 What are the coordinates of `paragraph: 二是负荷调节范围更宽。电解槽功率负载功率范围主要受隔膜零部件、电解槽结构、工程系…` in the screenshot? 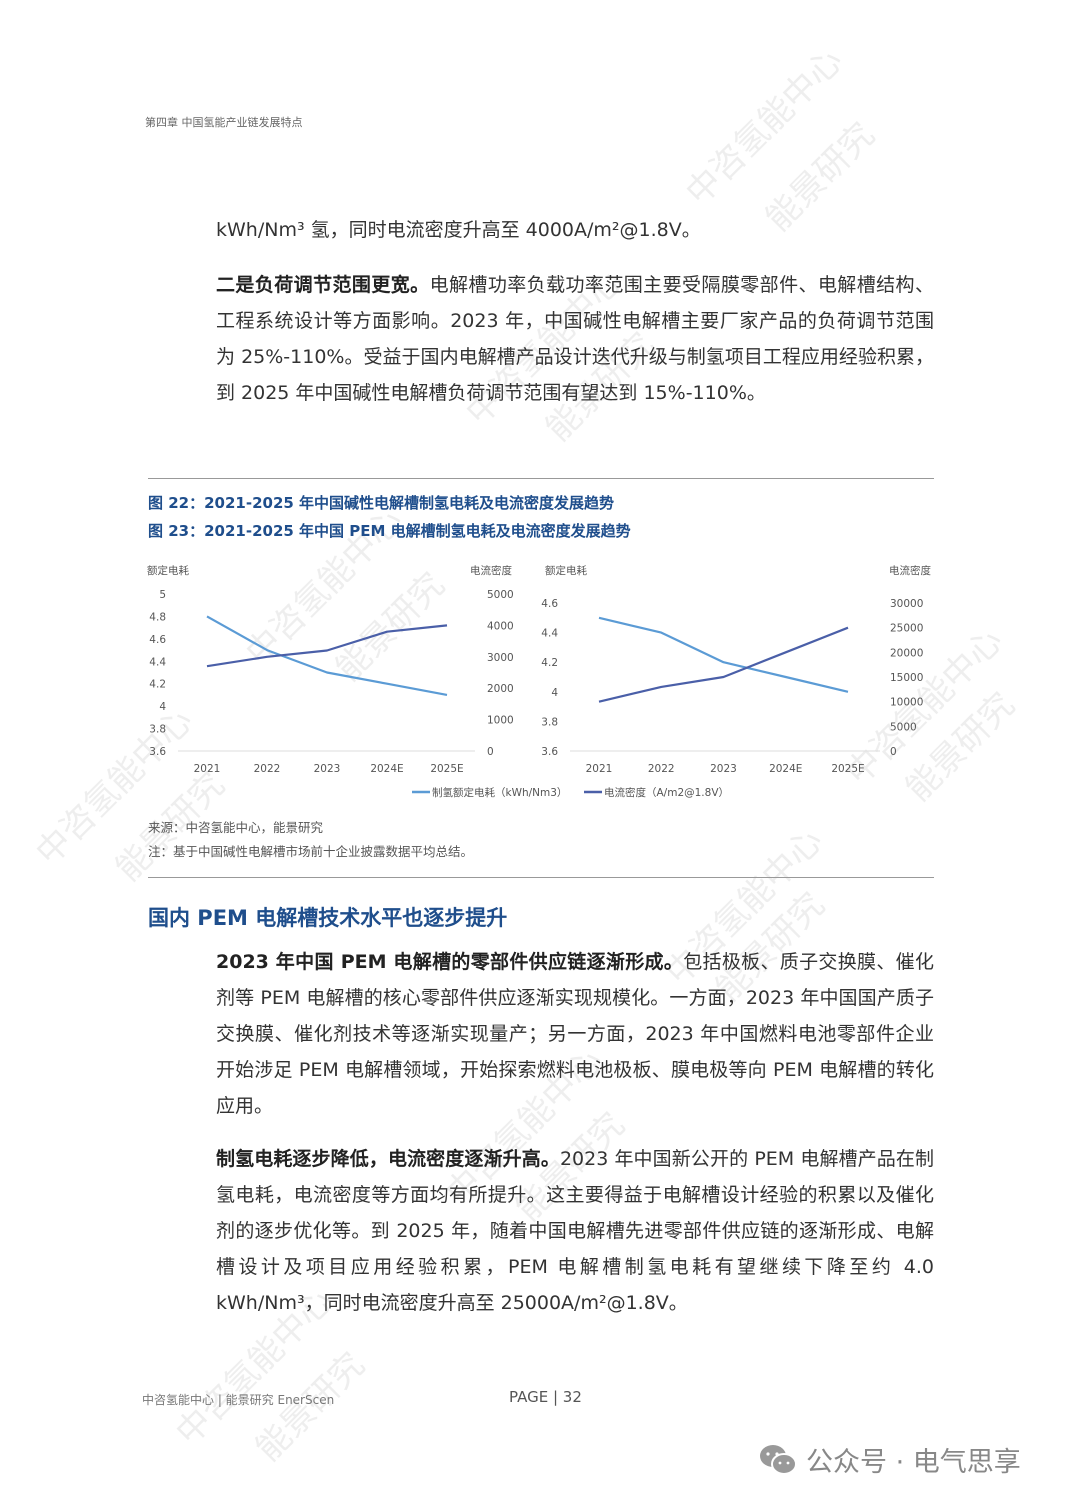 It's located at (575, 339).